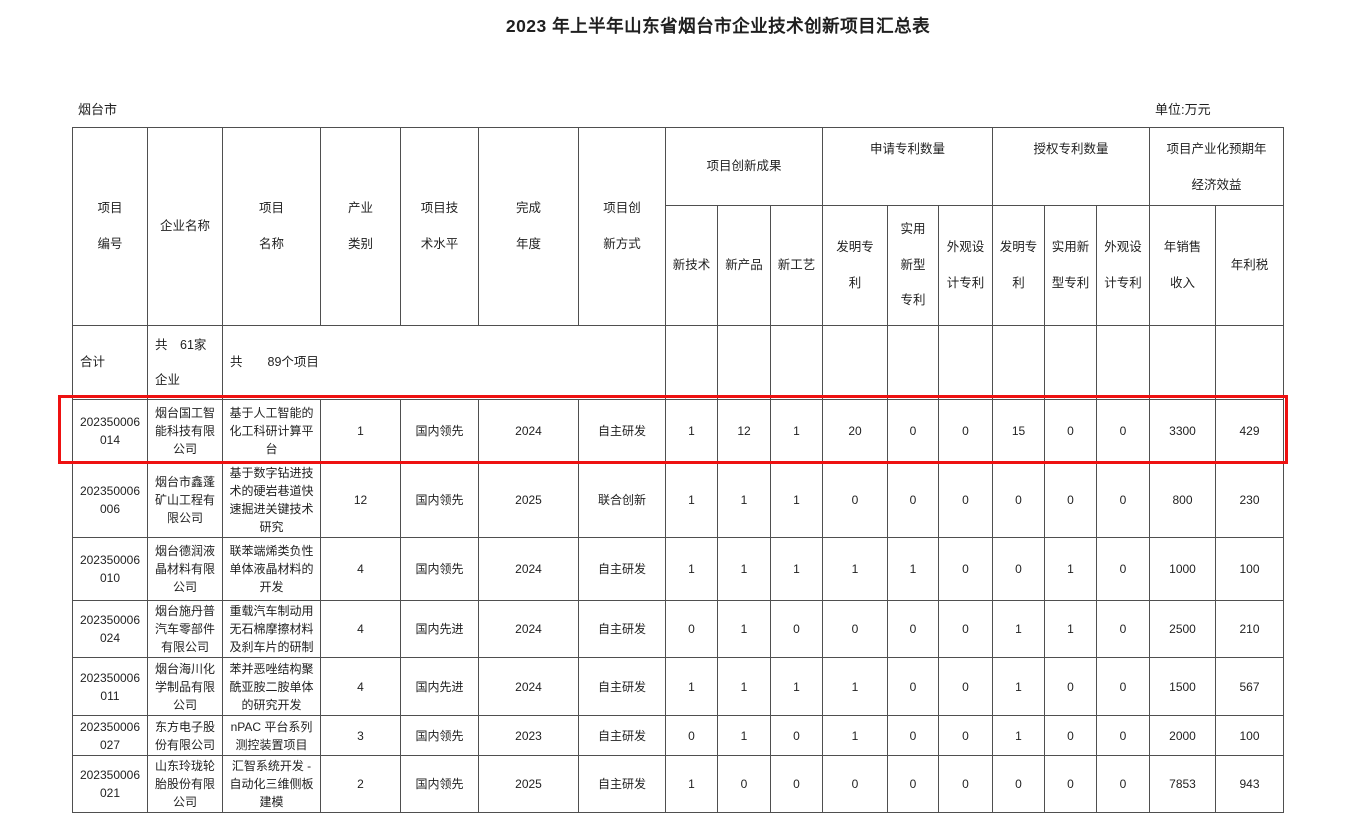  Describe the element at coordinates (185, 784) in the screenshot. I see `company-name: 山东玲珑轮胎股份有限公司` at that location.